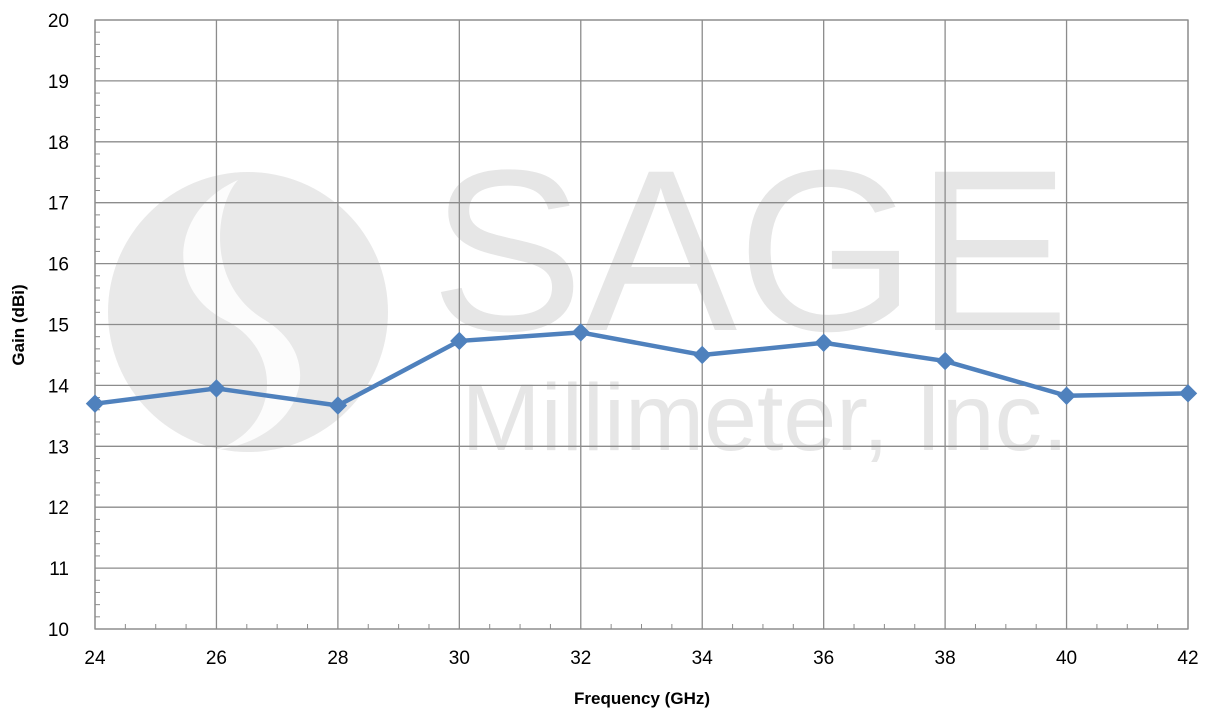  What do you see at coordinates (95, 658) in the screenshot?
I see `x-tick-label: 24` at bounding box center [95, 658].